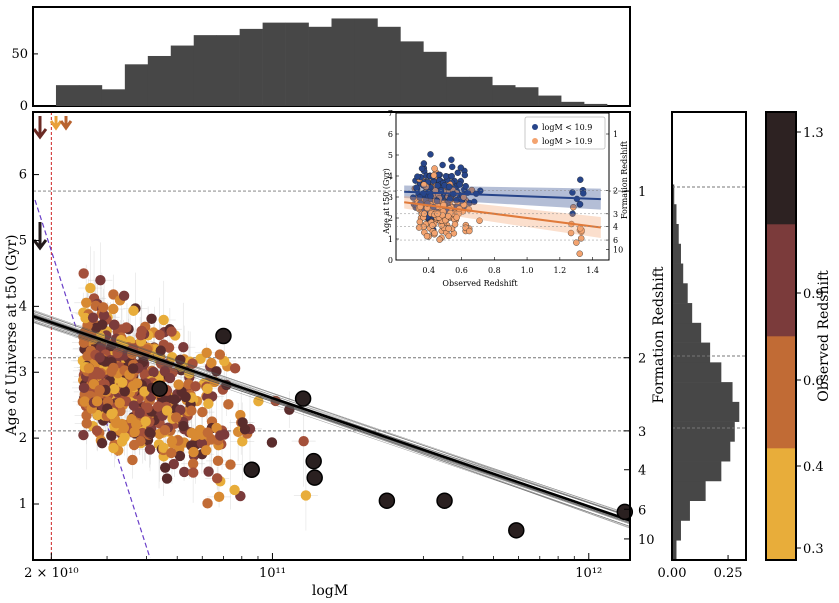 The width and height of the screenshot is (839, 603). Describe the element at coordinates (624, 179) in the screenshot. I see `inset-right-label: Formation Redshift` at that location.